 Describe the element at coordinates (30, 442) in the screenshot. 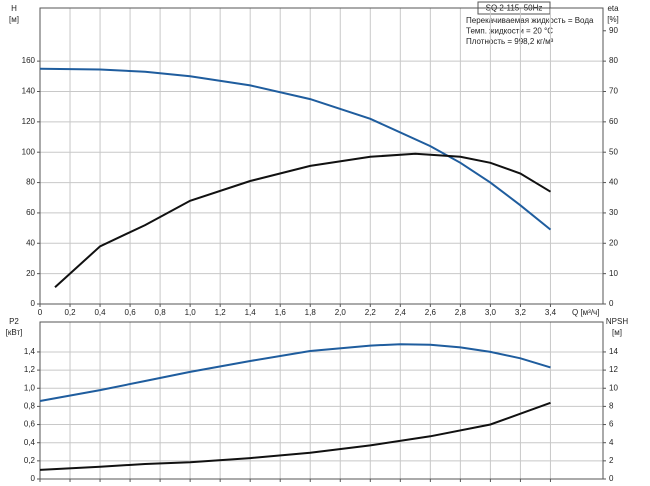

I see `y-tick-label: 0,4` at that location.